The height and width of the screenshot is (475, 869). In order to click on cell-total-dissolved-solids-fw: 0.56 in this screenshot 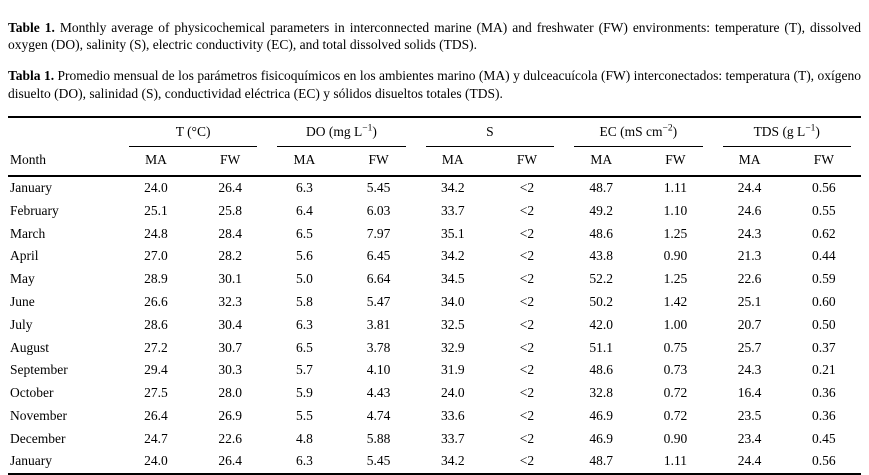, I will do `click(824, 461)`.